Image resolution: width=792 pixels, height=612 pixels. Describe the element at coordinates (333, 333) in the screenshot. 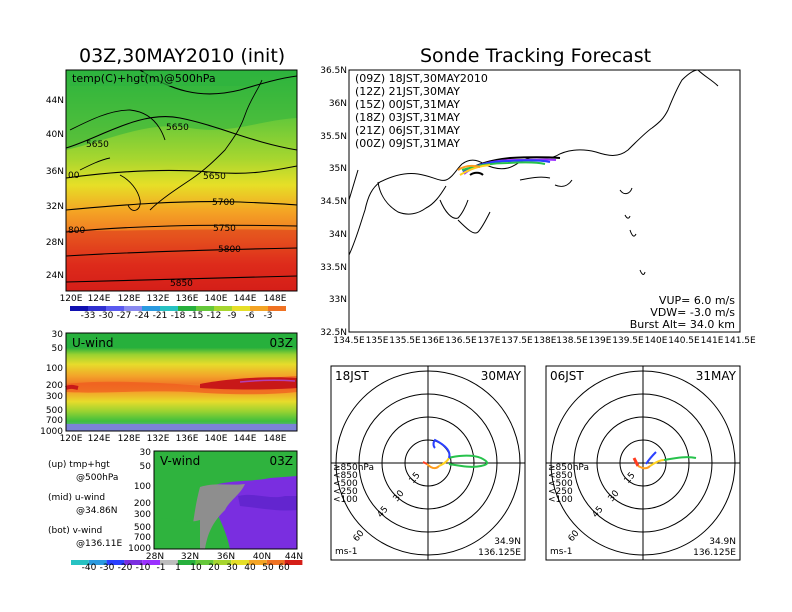

I see `lat-tick: 32.5N` at that location.